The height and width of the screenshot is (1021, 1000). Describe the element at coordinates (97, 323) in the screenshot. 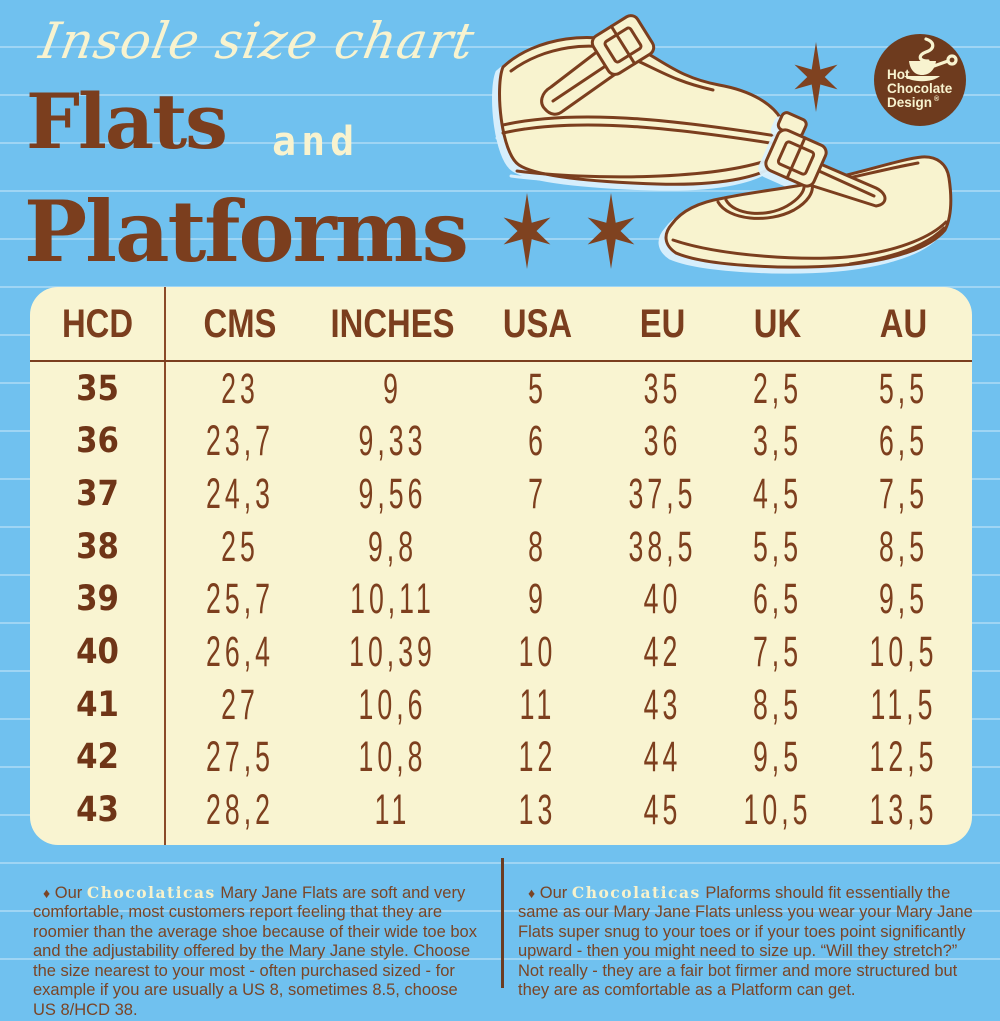

I see `column-header-hcd: HCD` at that location.